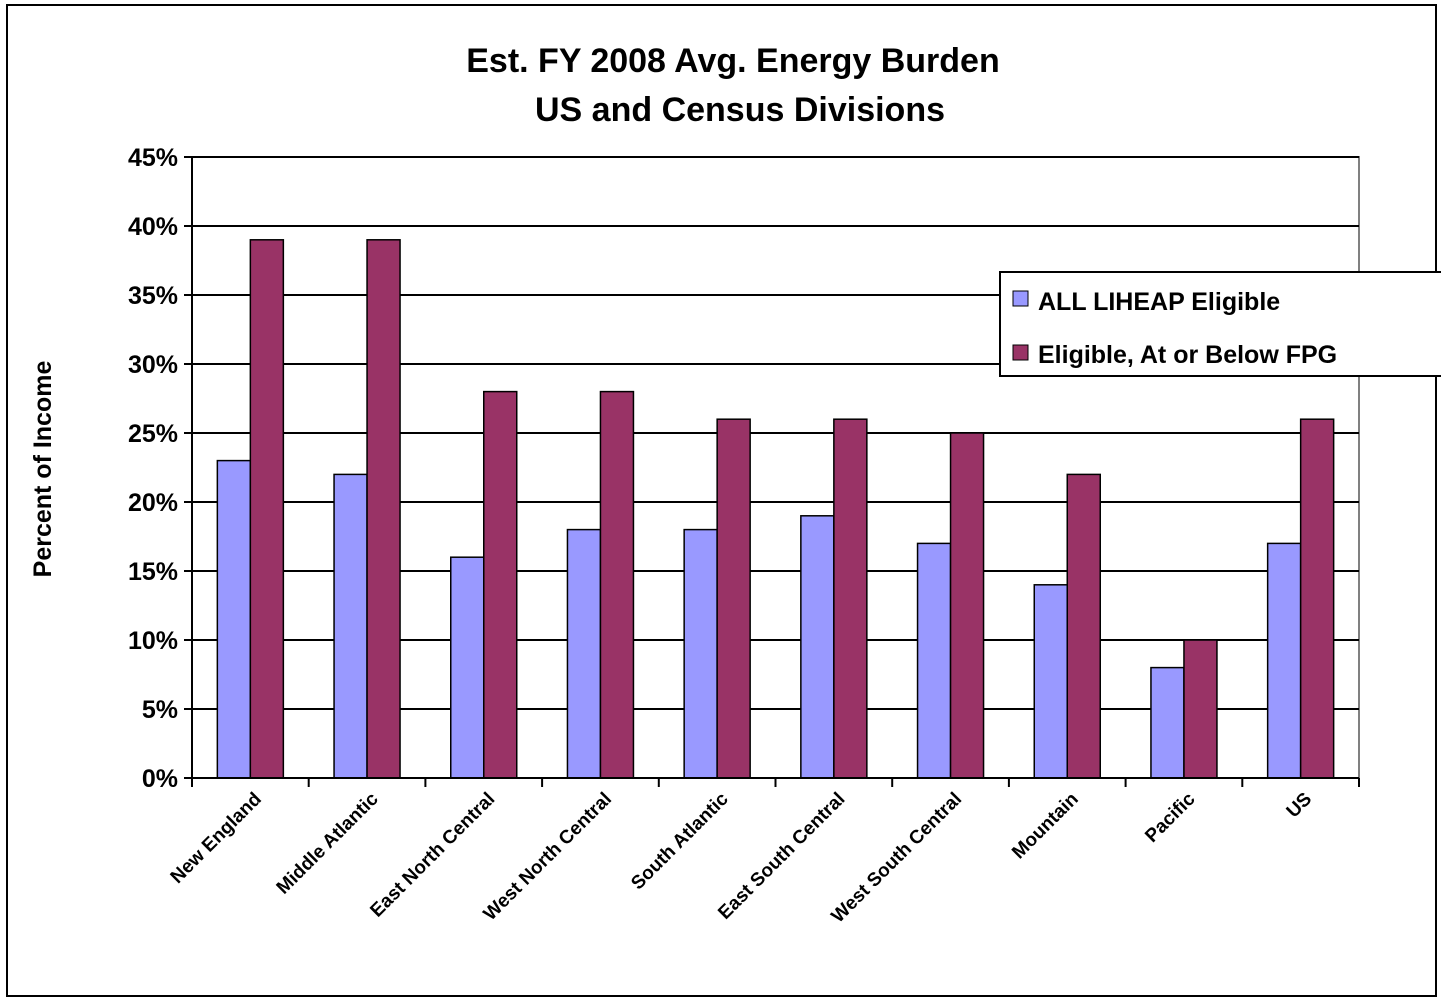 This screenshot has height=1001, width=1441. What do you see at coordinates (1187, 355) in the screenshot?
I see `legend-label-at-or-below-fpg: Eligible, At or Below FPG` at bounding box center [1187, 355].